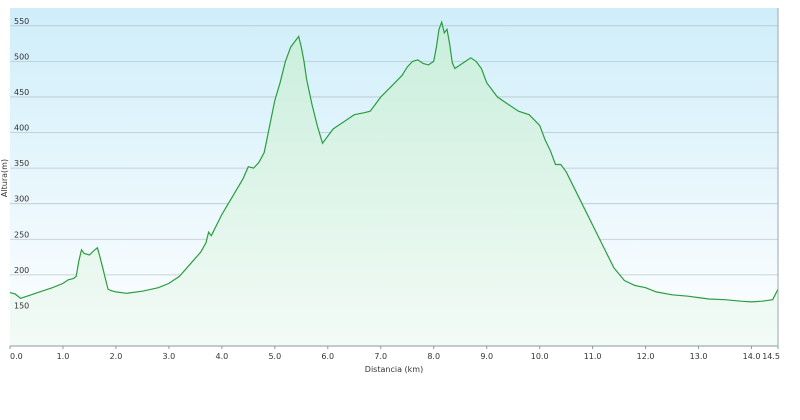 Image resolution: width=800 pixels, height=420 pixels. I want to click on y-tick-label: 350, so click(21, 163).